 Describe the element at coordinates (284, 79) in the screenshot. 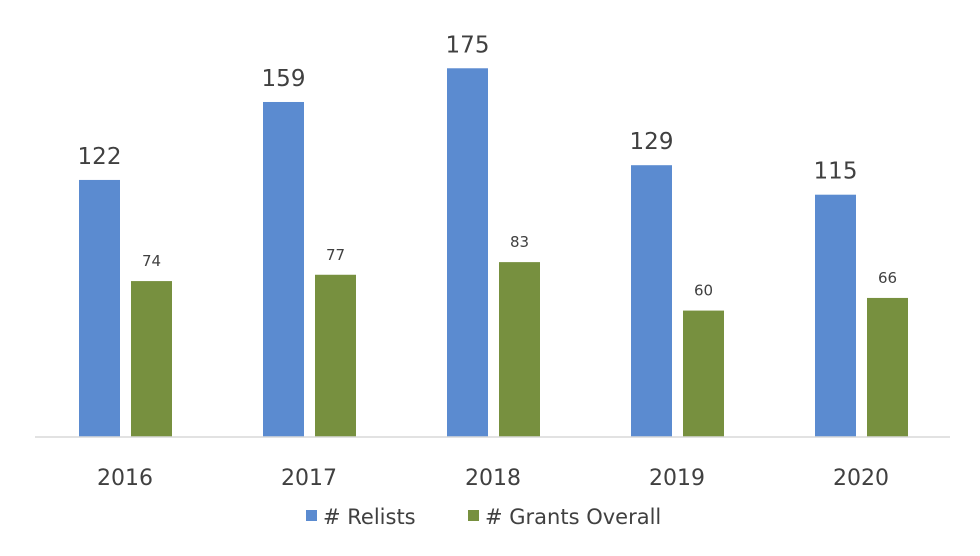

I see `data-label: 159` at that location.